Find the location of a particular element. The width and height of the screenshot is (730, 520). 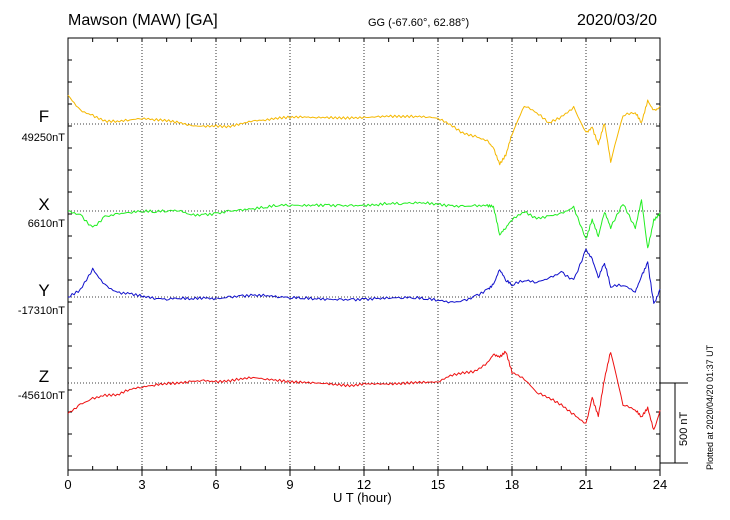

x-tick-label: 15 is located at coordinates (438, 484).